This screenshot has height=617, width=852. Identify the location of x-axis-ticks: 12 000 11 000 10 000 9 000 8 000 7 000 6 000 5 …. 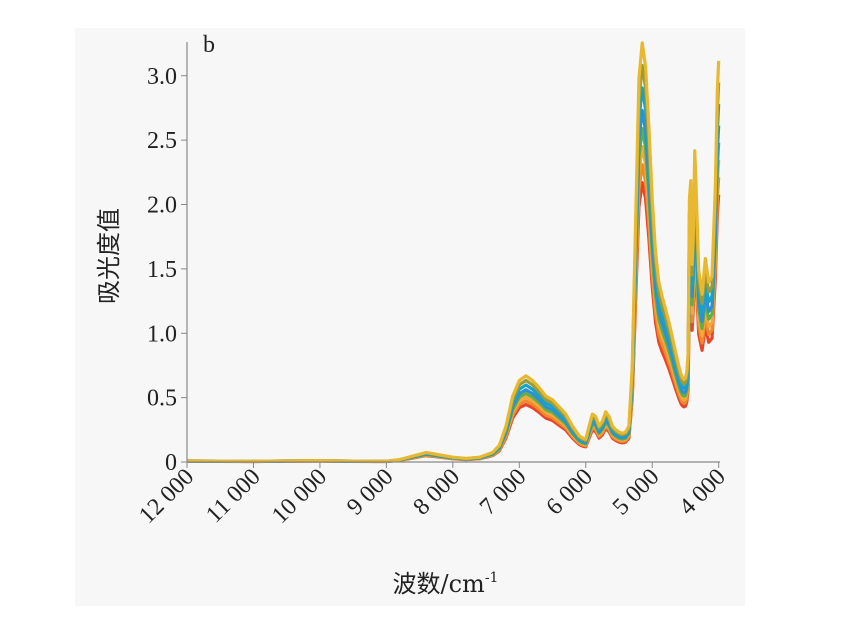
(432, 495).